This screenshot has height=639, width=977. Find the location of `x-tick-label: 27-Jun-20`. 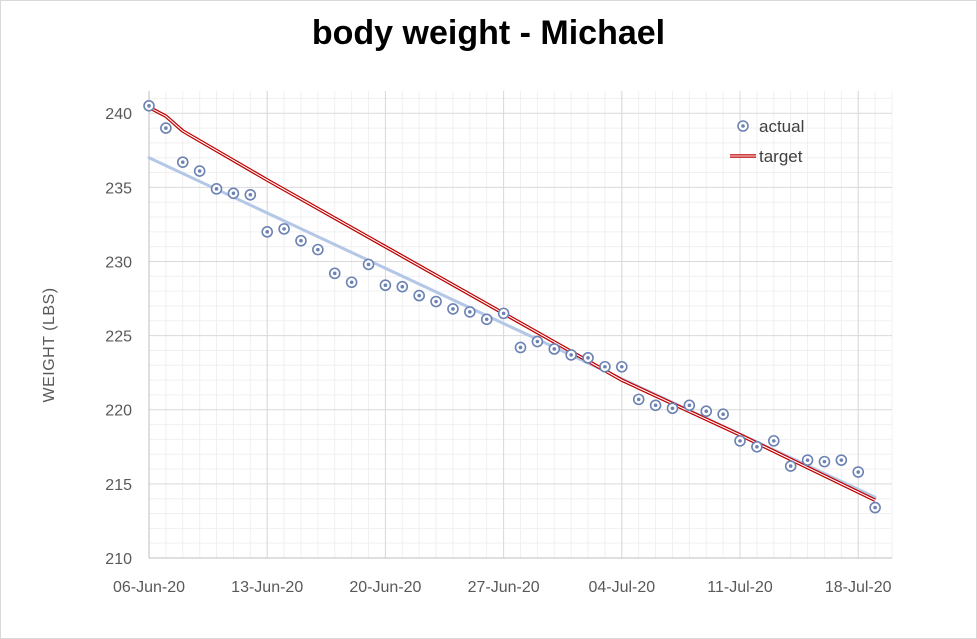

x-tick-label: 27-Jun-20 is located at coordinates (504, 587).